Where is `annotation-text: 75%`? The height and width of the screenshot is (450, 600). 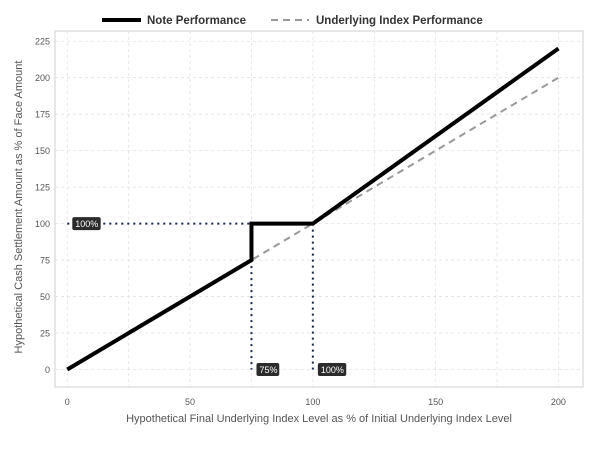 annotation-text: 75% is located at coordinates (268, 370).